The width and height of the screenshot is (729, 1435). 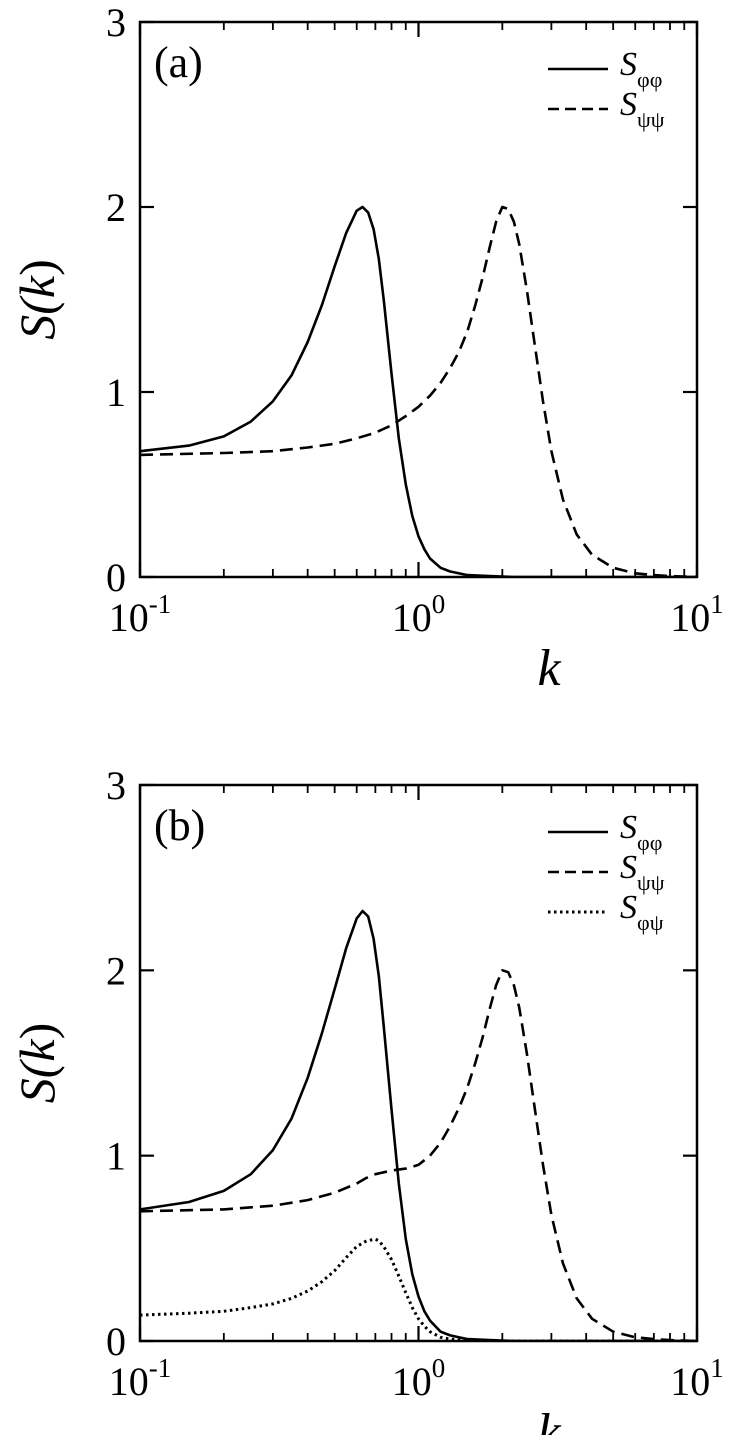 I want to click on series-line-dotted, so click(x=418, y=1289).